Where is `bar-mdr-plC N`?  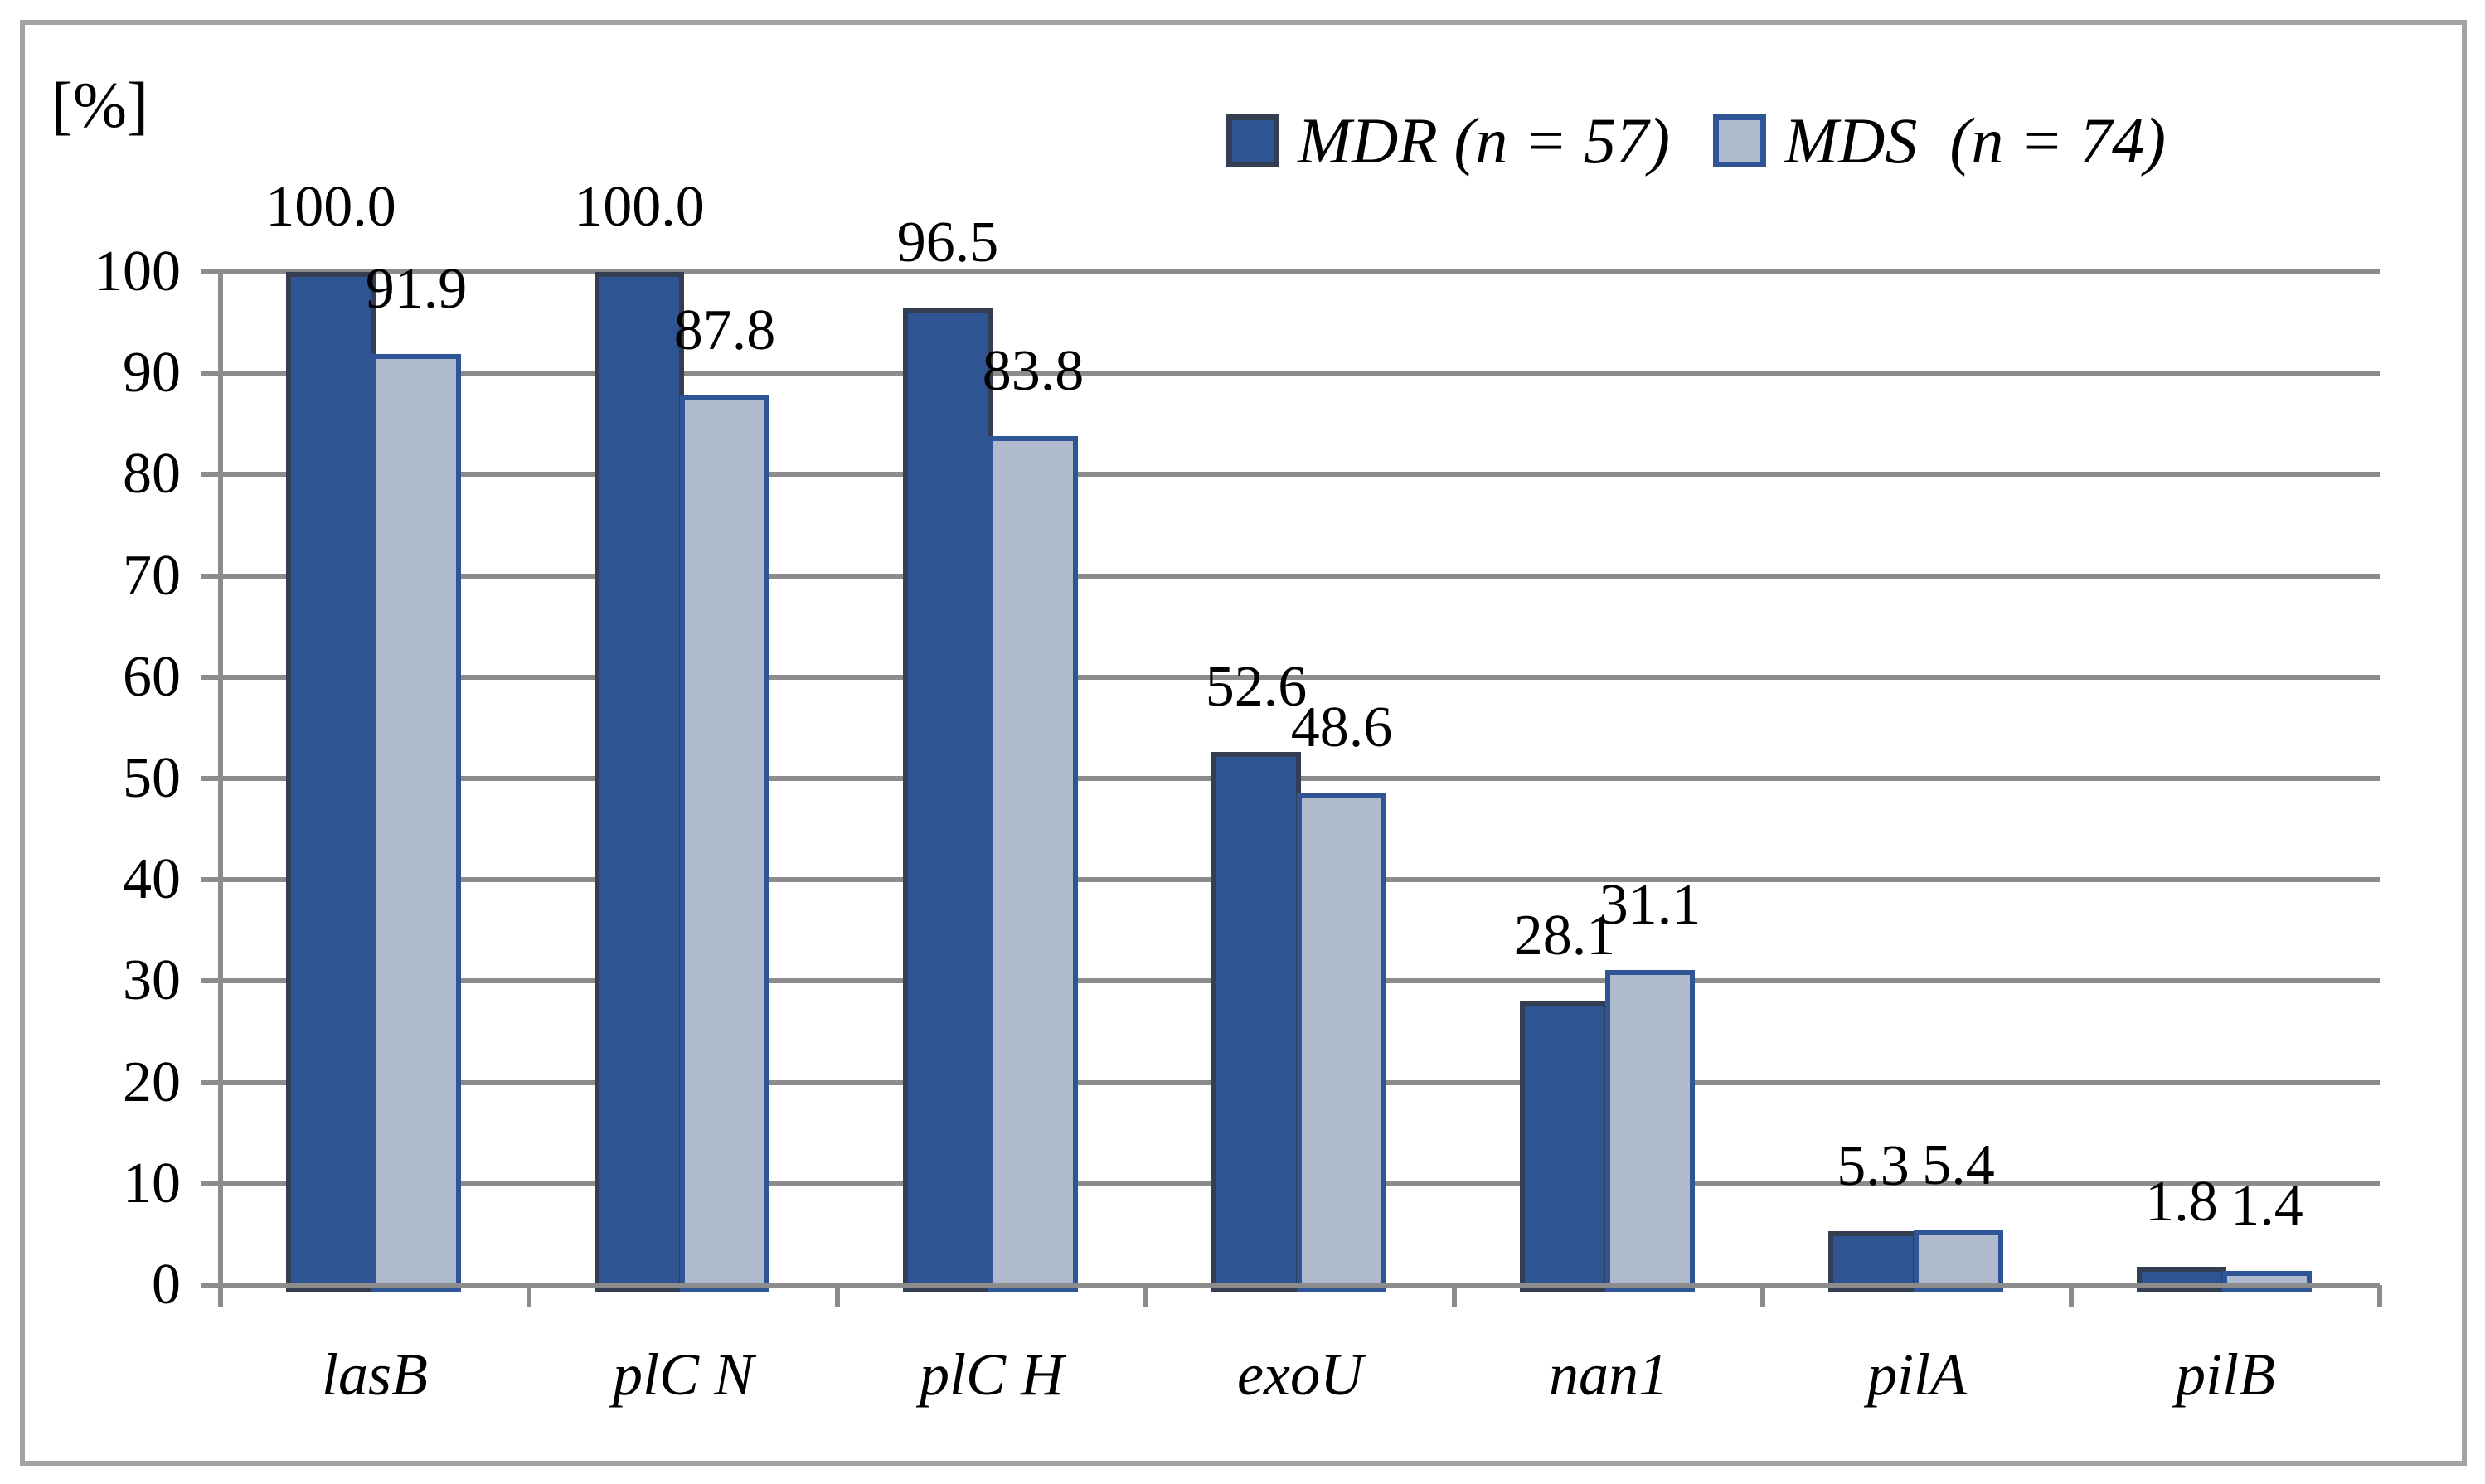
bar-mdr-plC N is located at coordinates (639, 782).